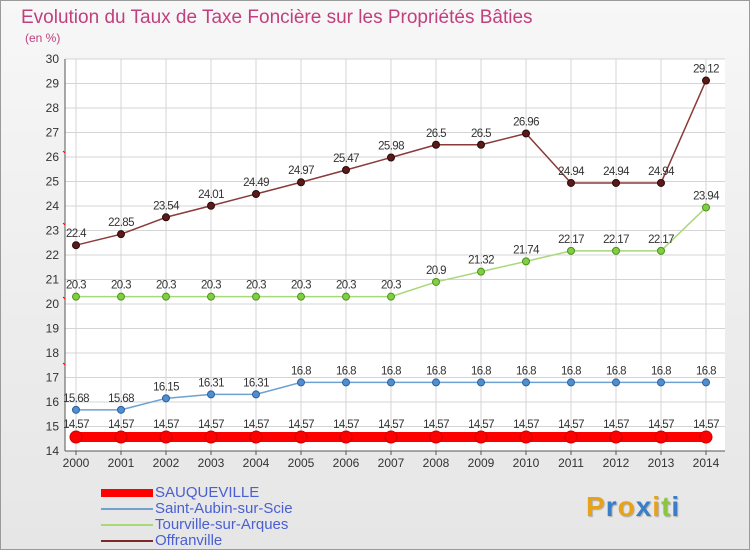  I want to click on proxiti-logo: Proxiti, so click(633, 507).